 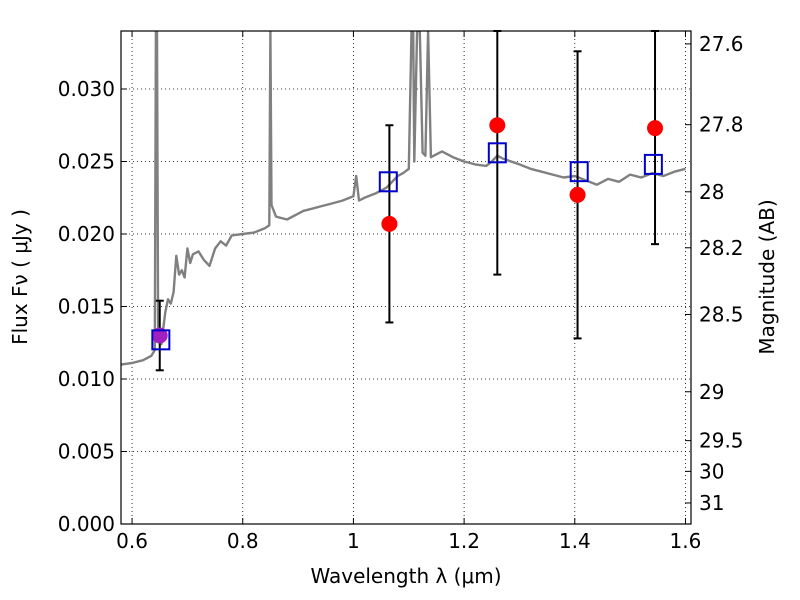 I want to click on y-tick-label: 0.010, so click(x=86, y=379).